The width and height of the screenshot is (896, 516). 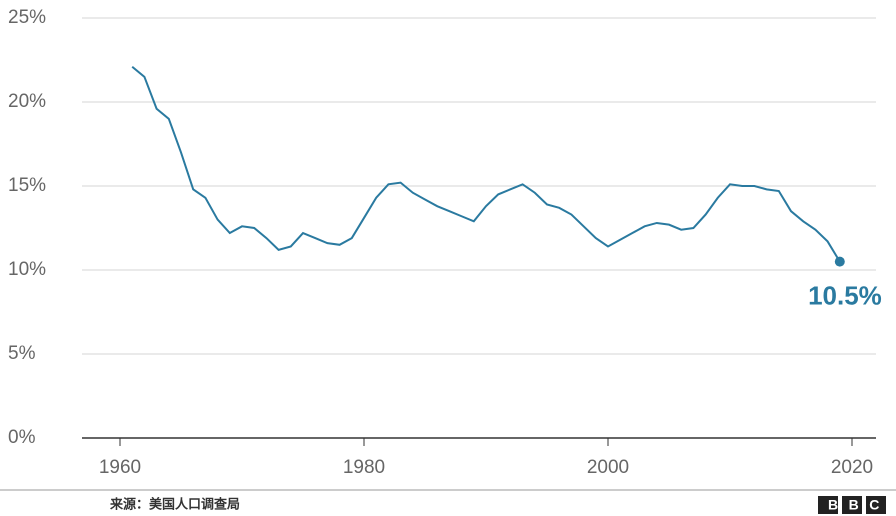 What do you see at coordinates (120, 467) in the screenshot?
I see `x-tick-label: 1960` at bounding box center [120, 467].